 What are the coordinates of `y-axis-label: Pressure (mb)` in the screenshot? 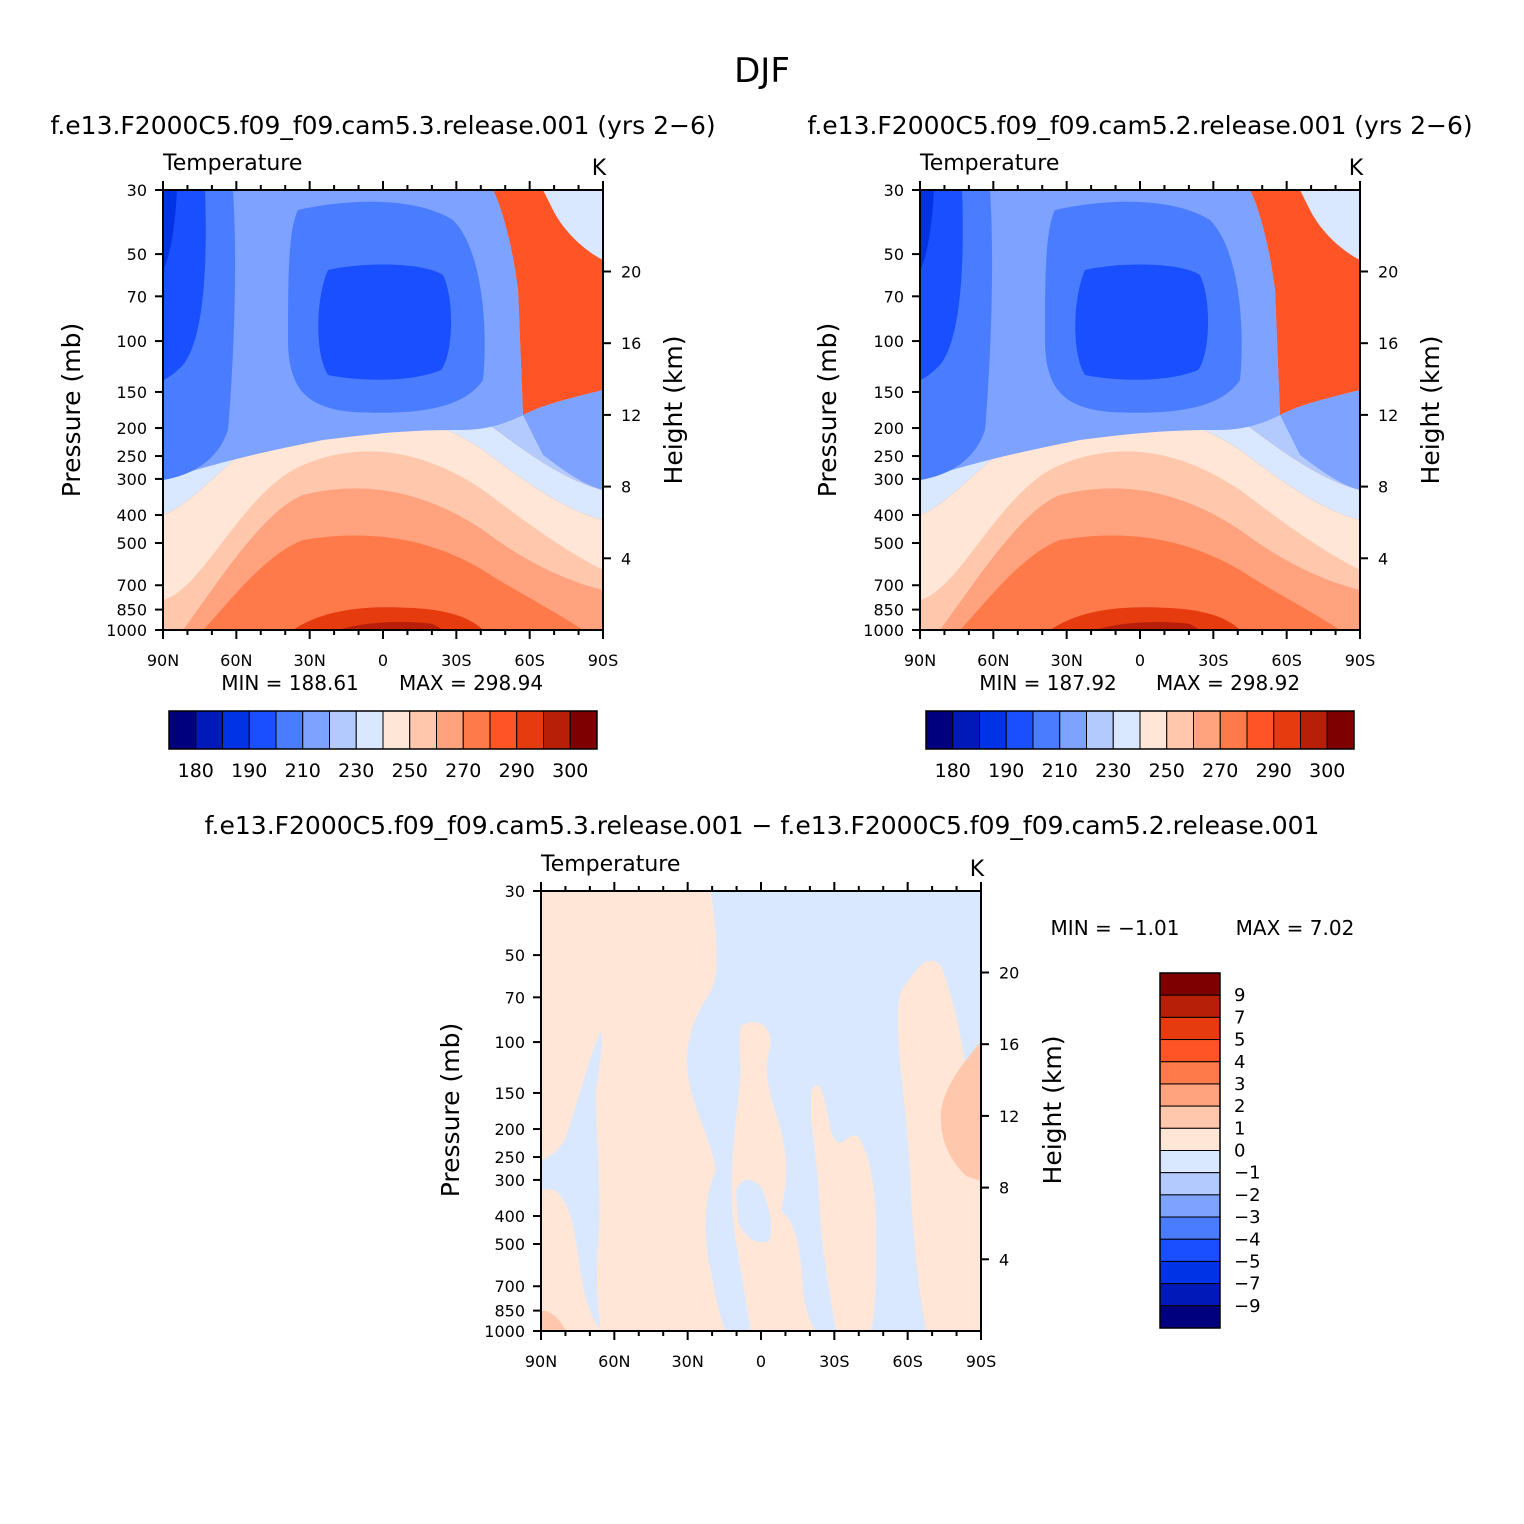 It's located at (71, 410).